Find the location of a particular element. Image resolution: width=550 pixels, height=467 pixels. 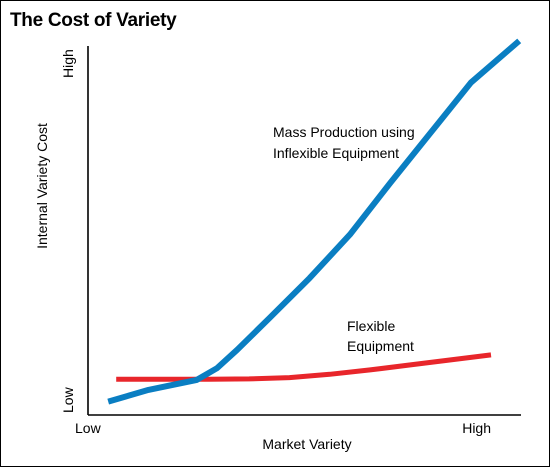

x-tick-high: High is located at coordinates (476, 428).